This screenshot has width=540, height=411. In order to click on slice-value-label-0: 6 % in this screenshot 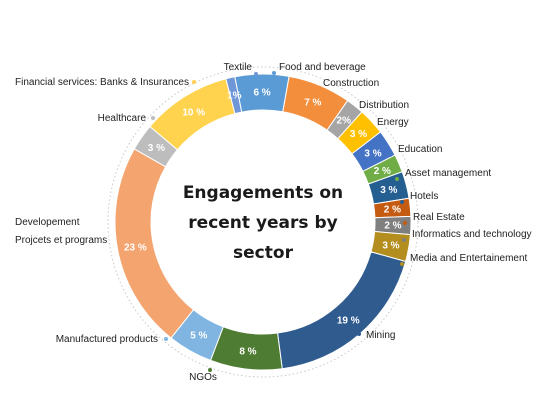, I will do `click(261, 93)`.